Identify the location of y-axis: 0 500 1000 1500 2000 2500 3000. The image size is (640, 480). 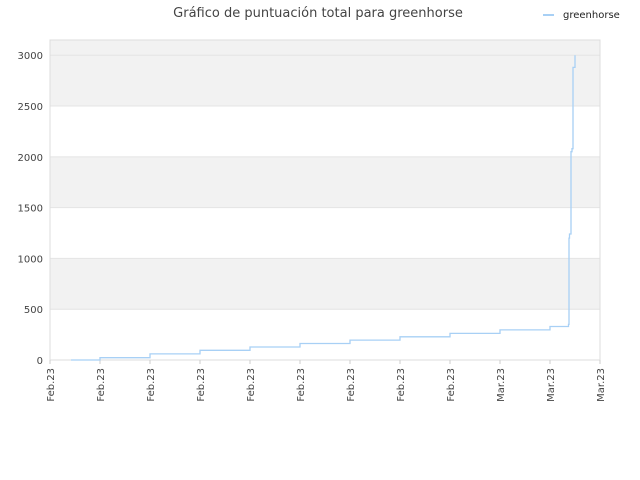
(30, 209).